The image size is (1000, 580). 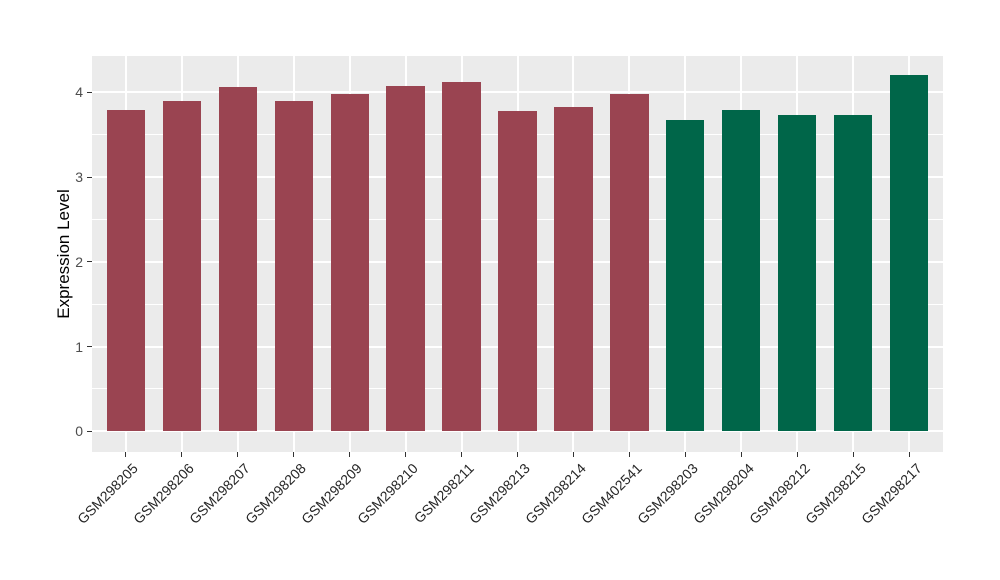 What do you see at coordinates (181, 266) in the screenshot?
I see `bar-GSM298206` at bounding box center [181, 266].